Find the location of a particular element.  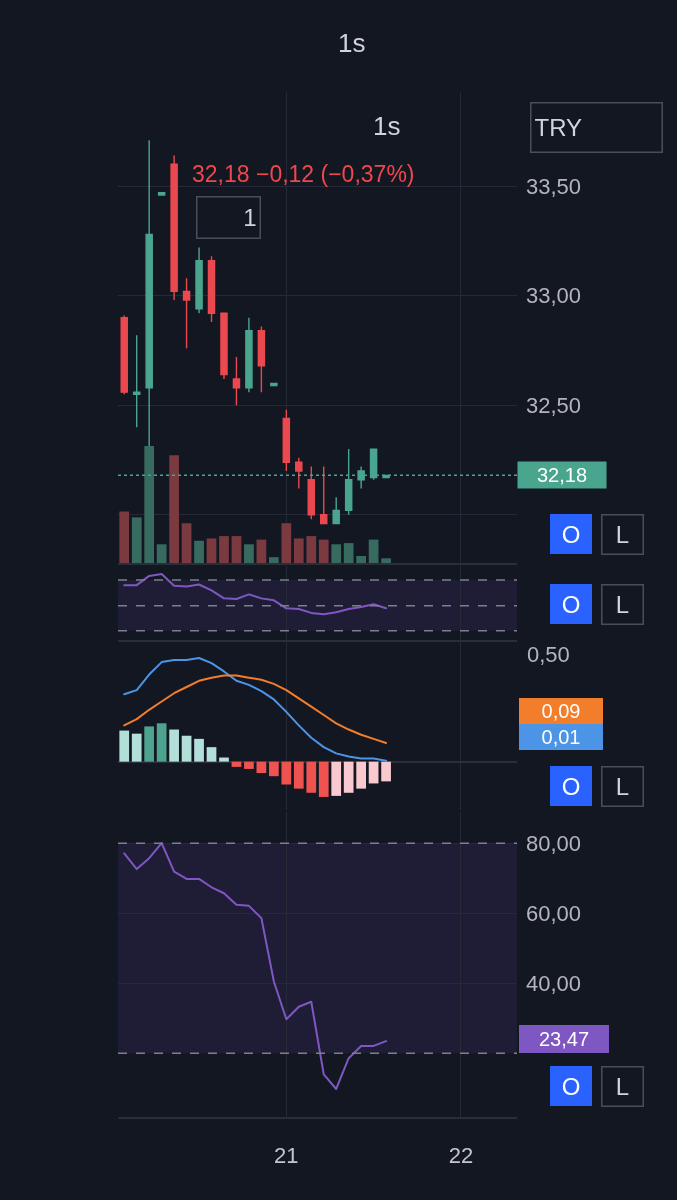

text: 0,50 is located at coordinates (548, 654).